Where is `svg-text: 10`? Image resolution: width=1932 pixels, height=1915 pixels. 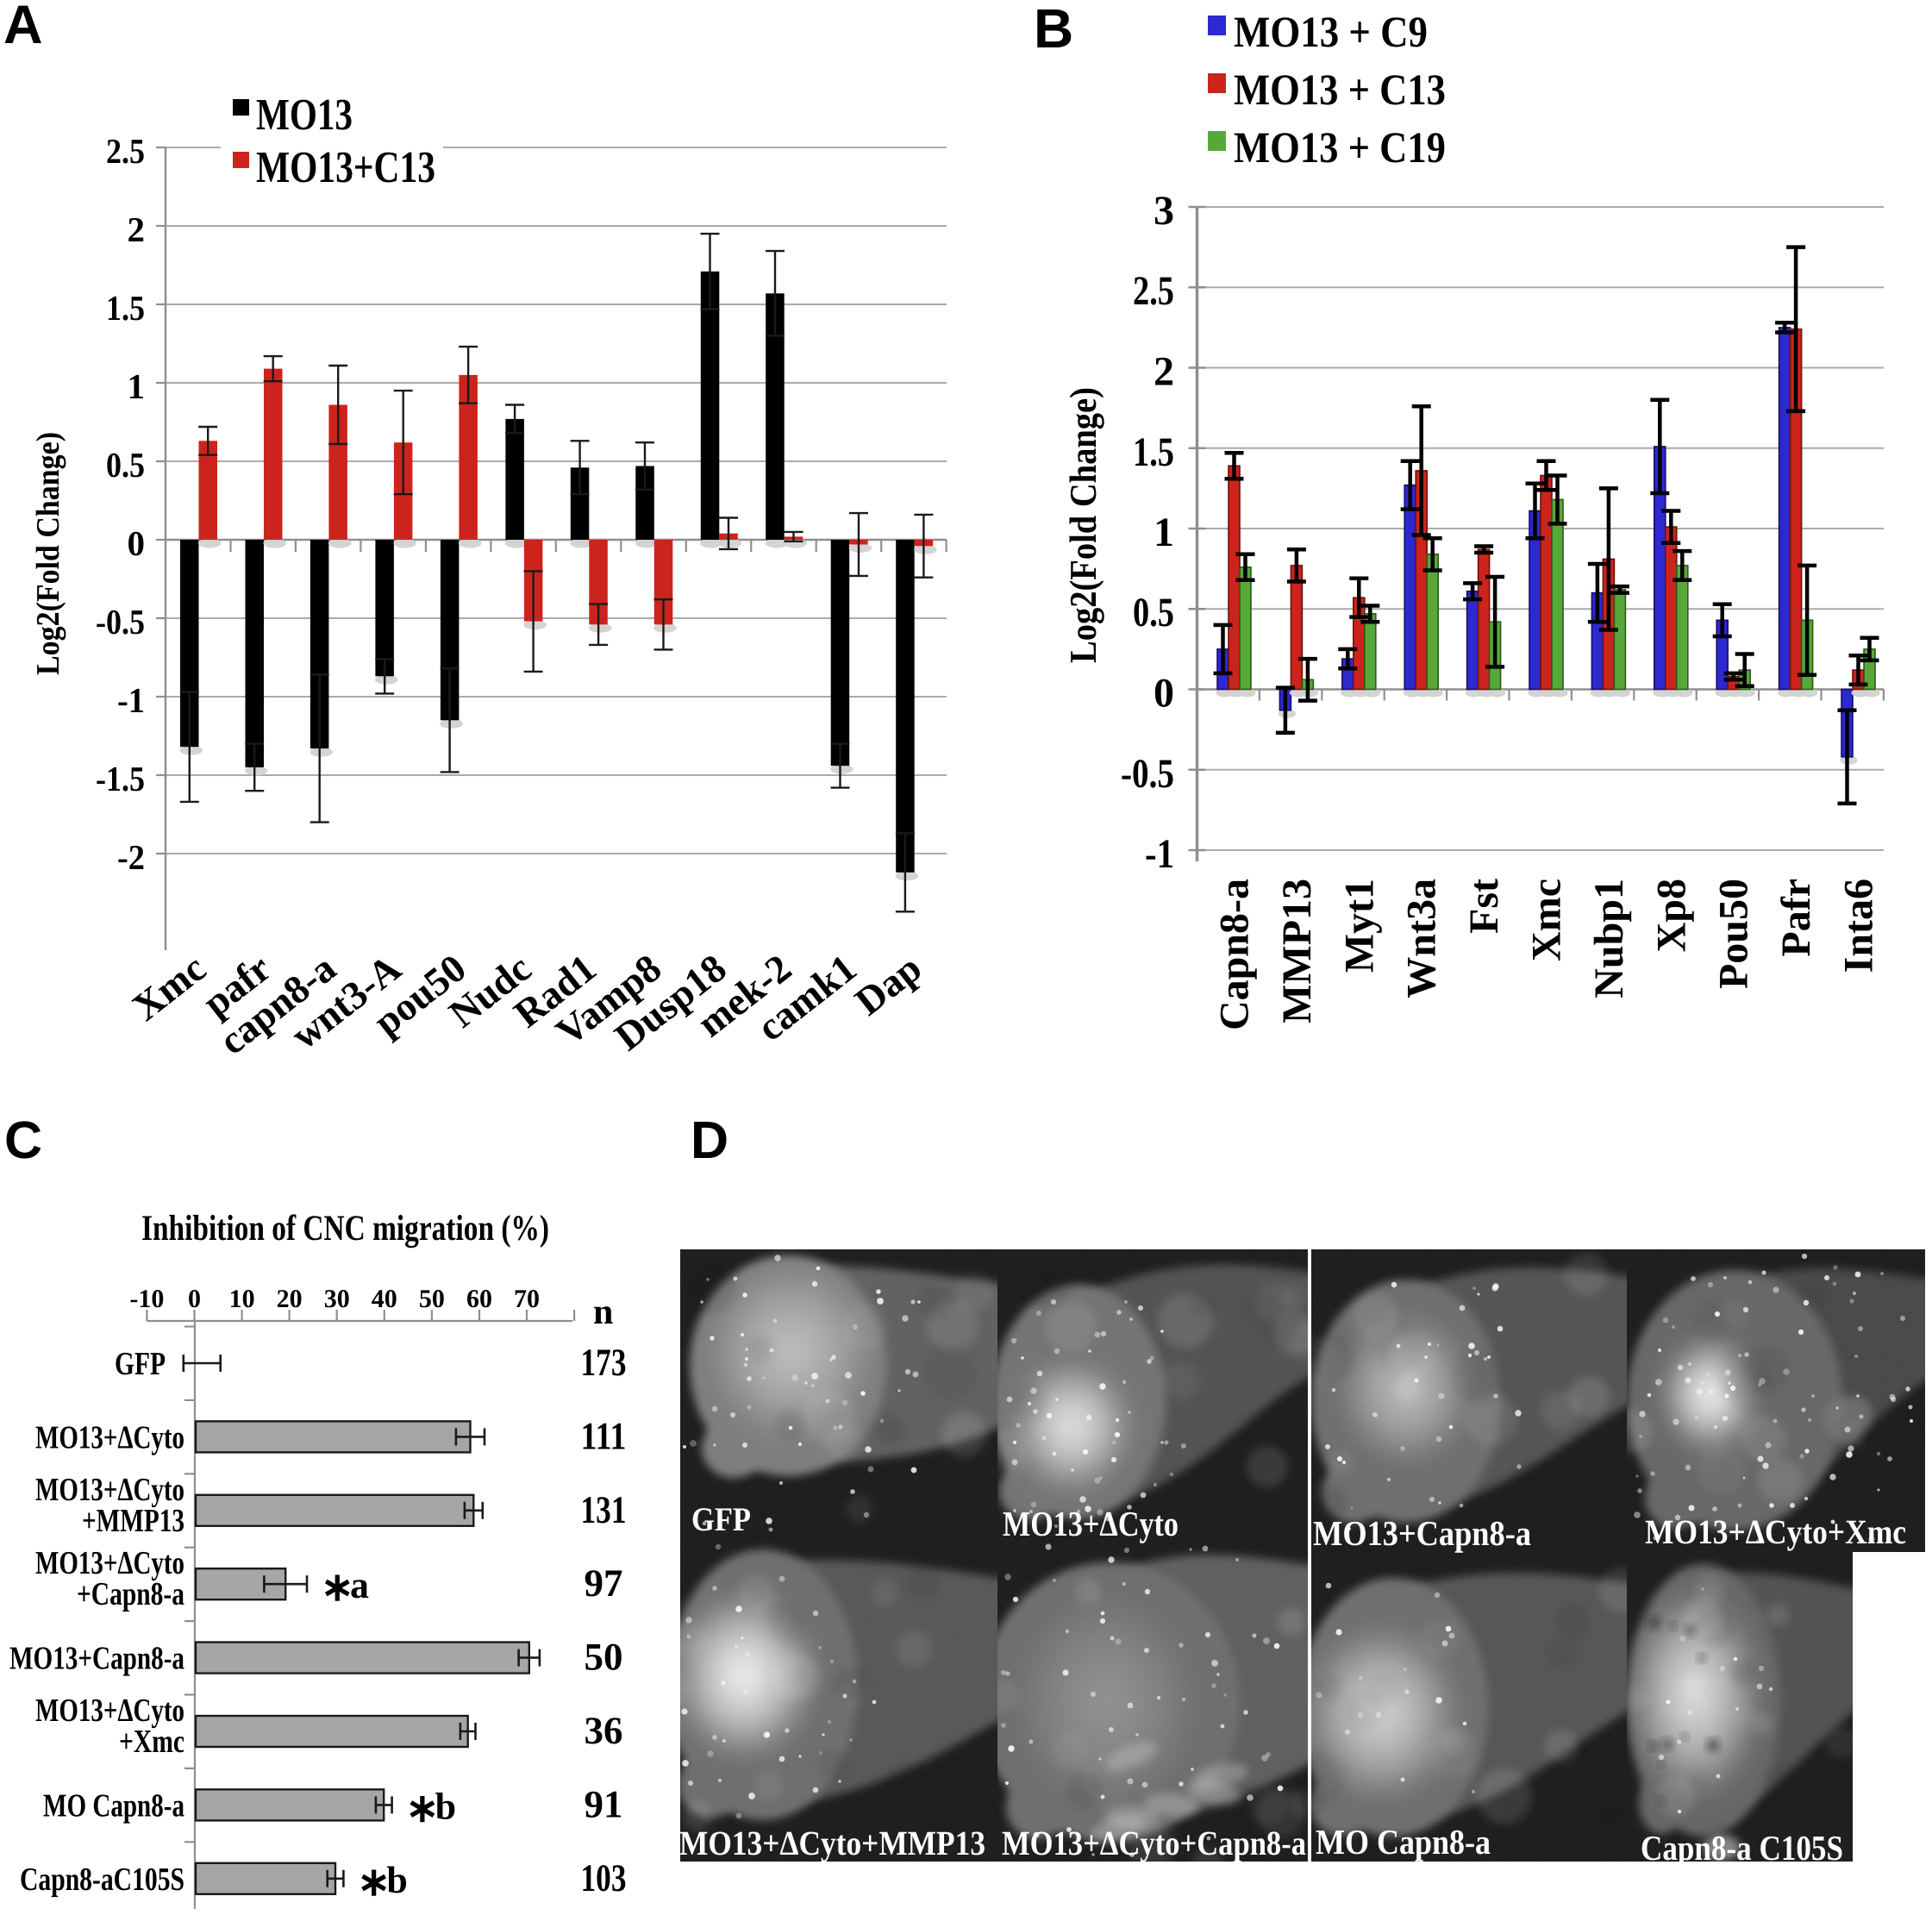 svg-text: 10 is located at coordinates (242, 1299).